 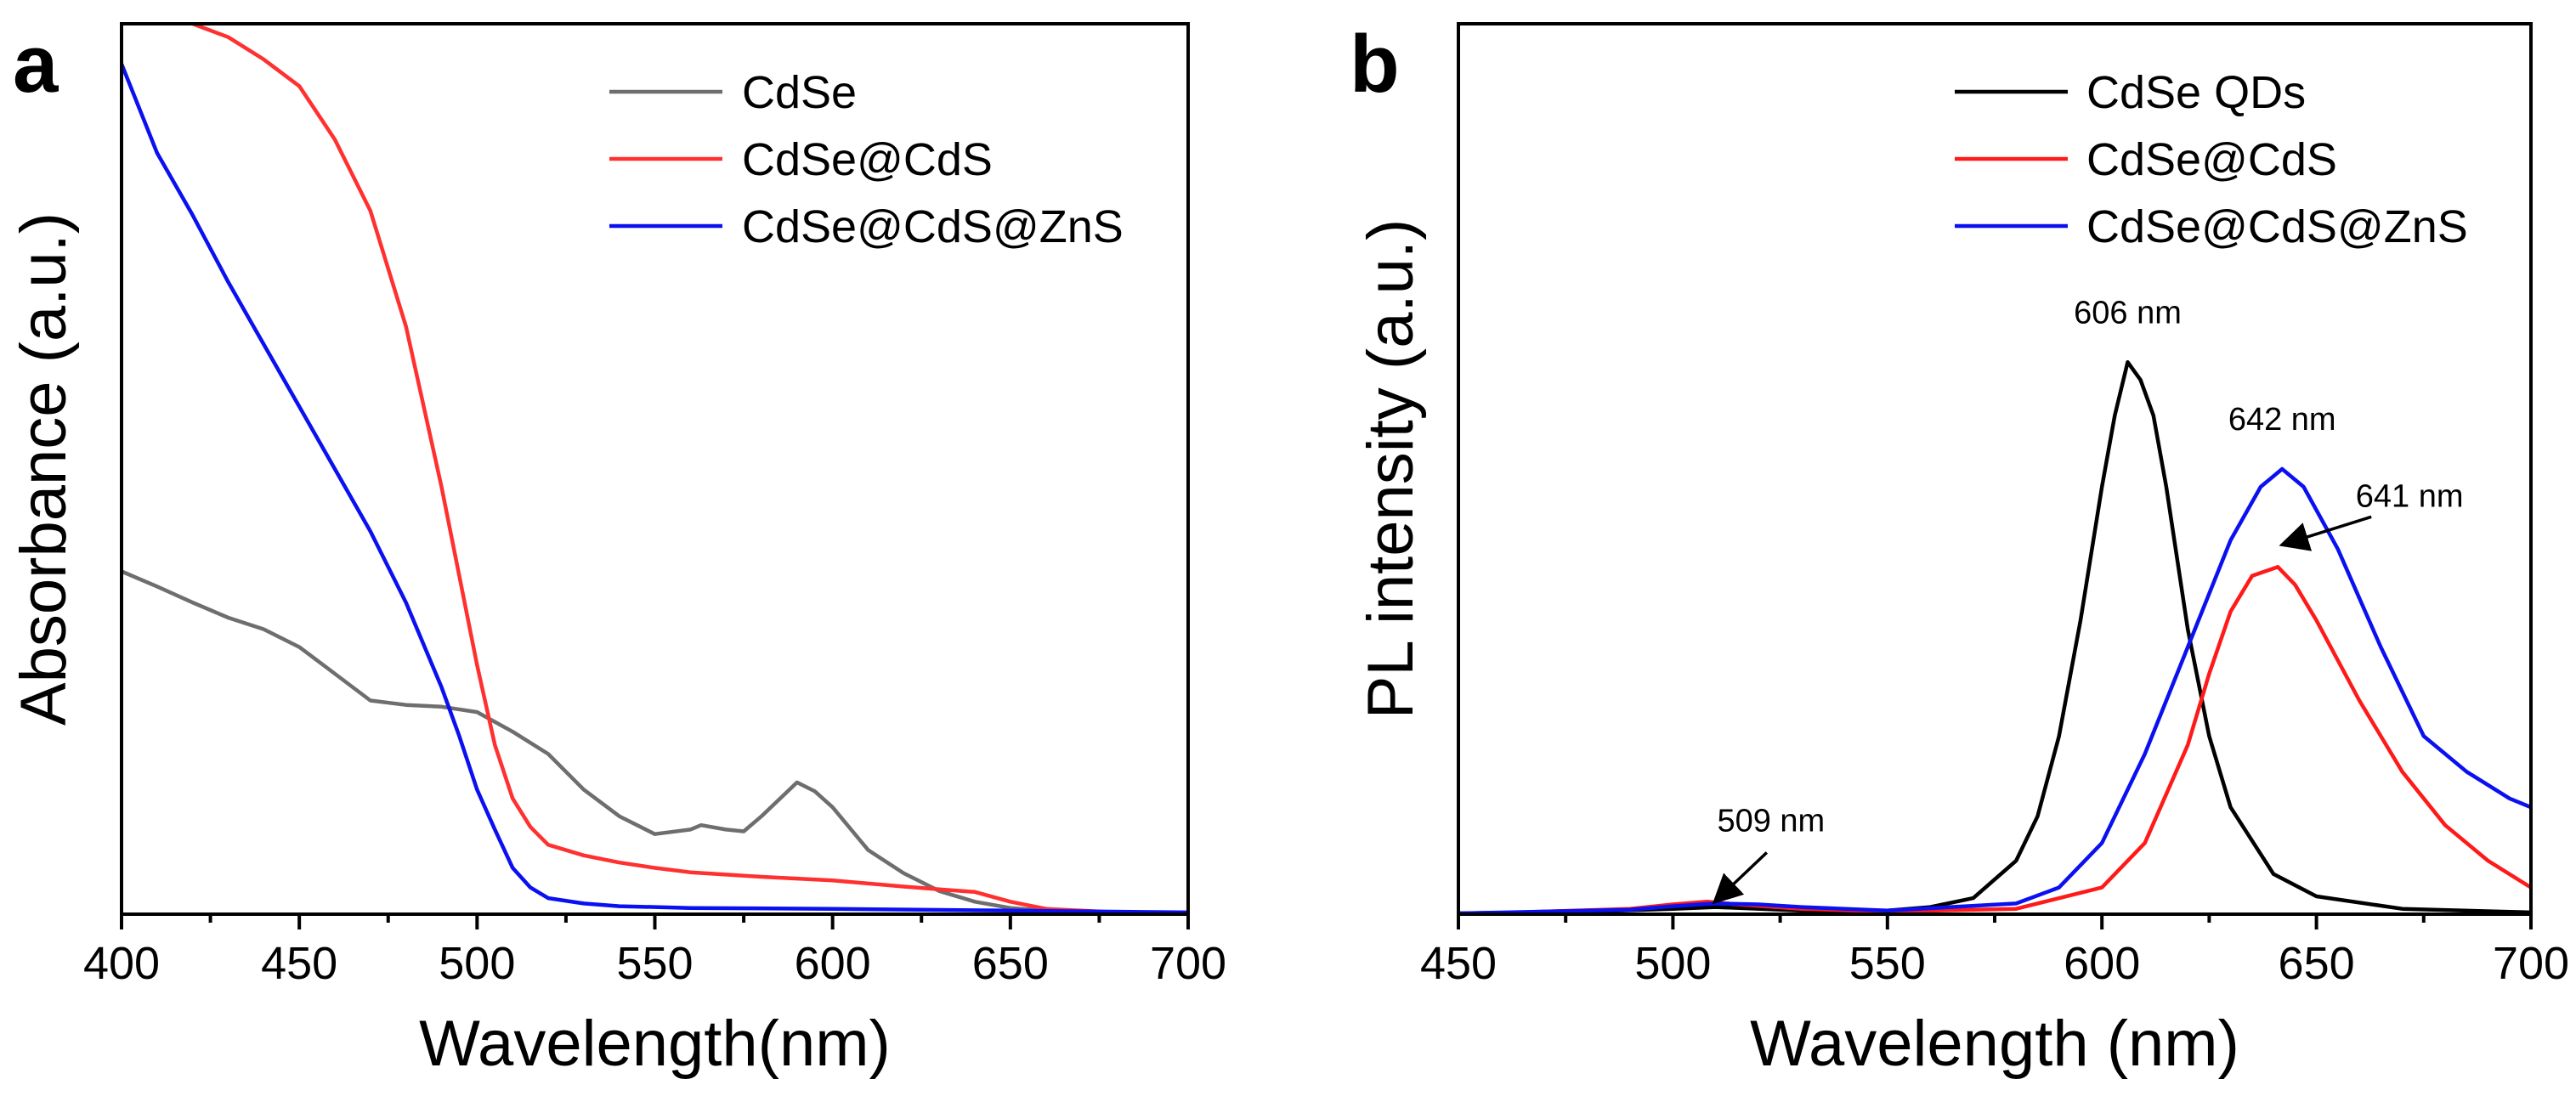 I want to click on peak-annotation: 642 nm, so click(x=2282, y=420).